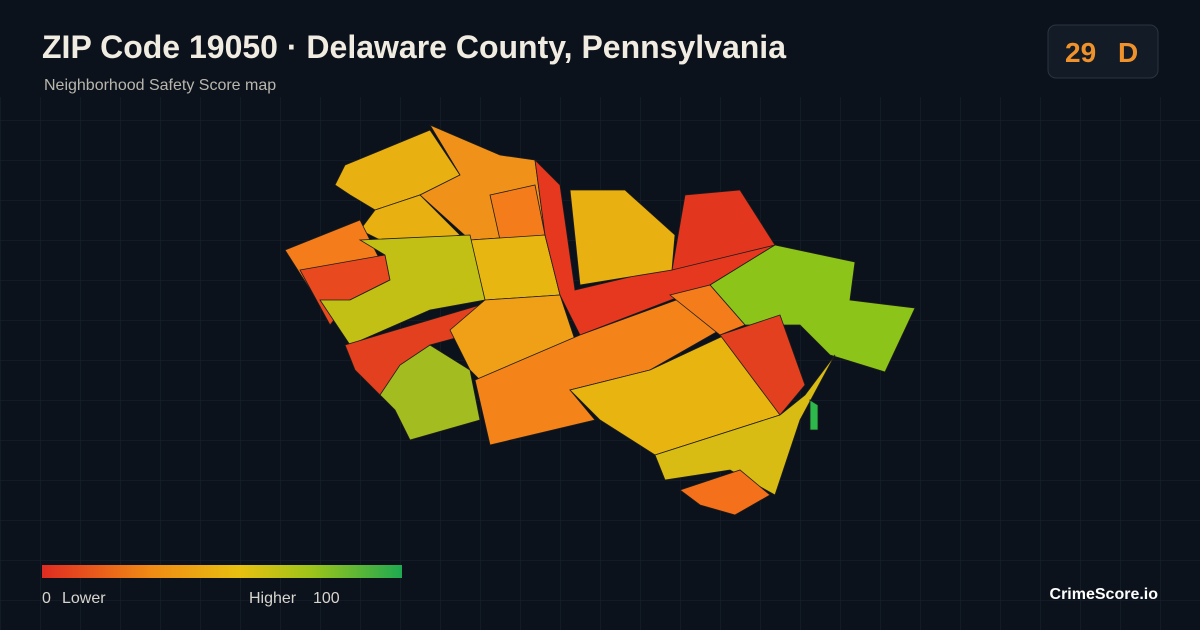 The image size is (1200, 630). Describe the element at coordinates (1104, 594) in the screenshot. I see `brand: CrimeScore.io` at that location.